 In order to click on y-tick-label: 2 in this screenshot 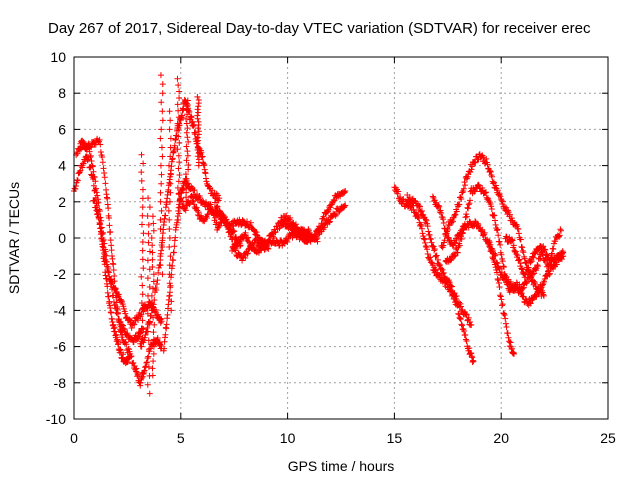, I will do `click(62, 202)`.